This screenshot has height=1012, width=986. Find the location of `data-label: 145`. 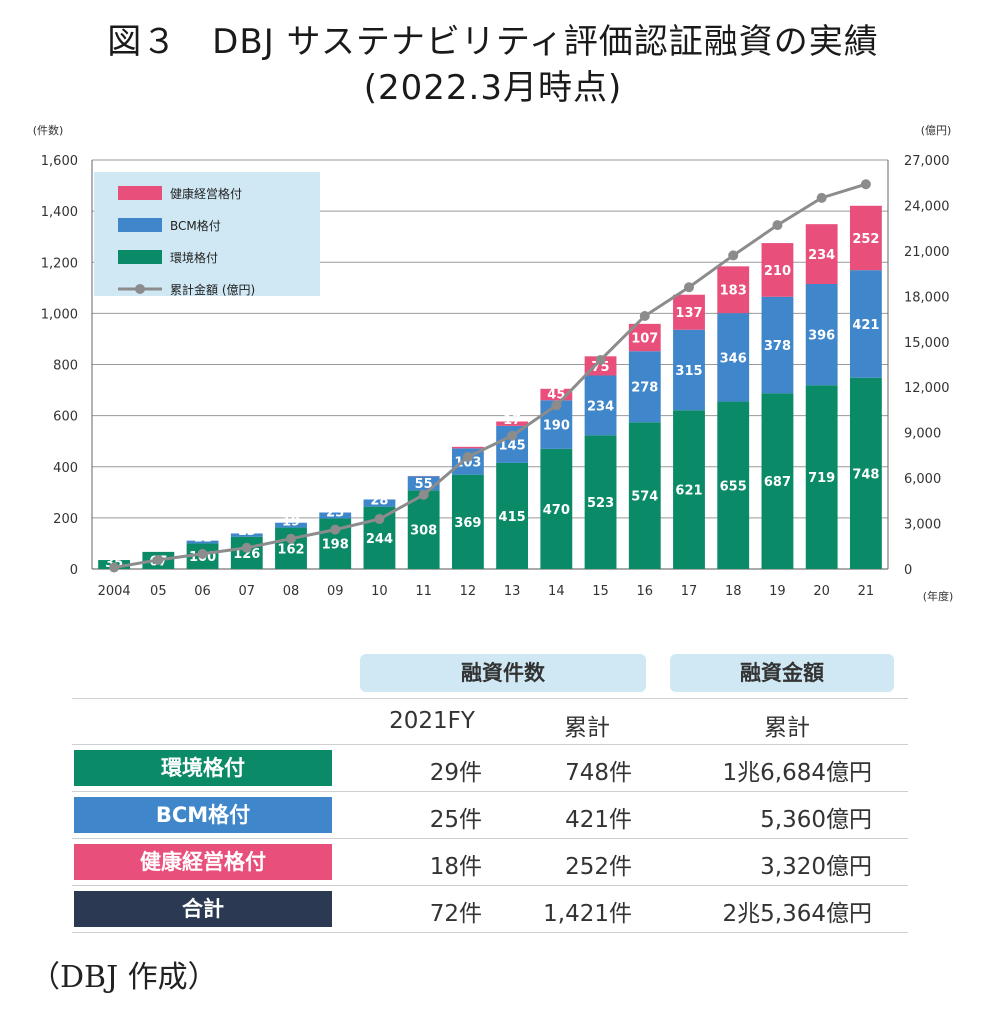

data-label: 145 is located at coordinates (512, 445).